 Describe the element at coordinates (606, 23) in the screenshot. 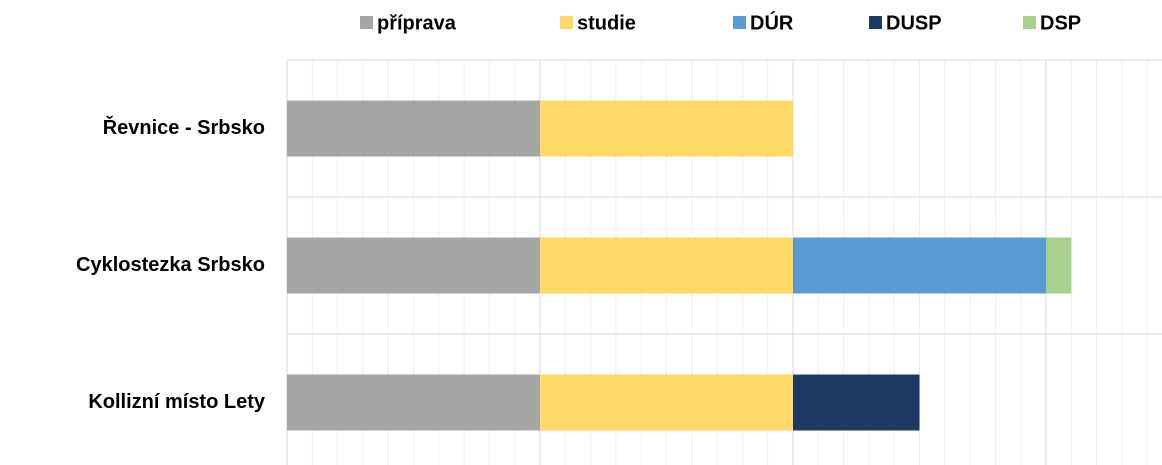

I see `legend-label: studie` at that location.